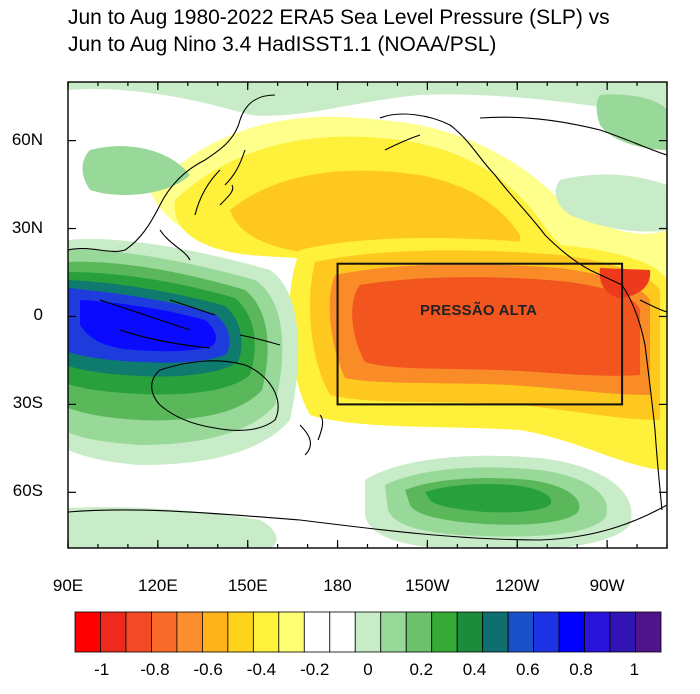 The height and width of the screenshot is (694, 700). What do you see at coordinates (27, 403) in the screenshot?
I see `lat-label: 30S` at bounding box center [27, 403].